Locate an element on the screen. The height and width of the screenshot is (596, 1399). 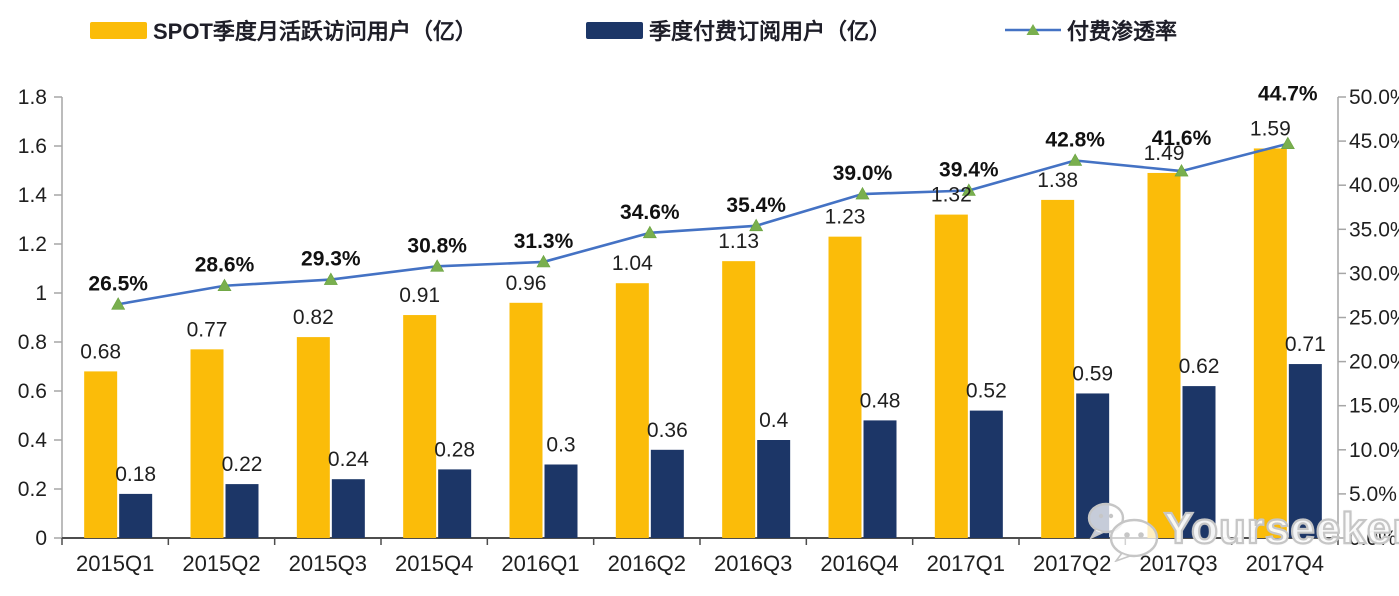
legend-item-penetration: 付费渗透率 is located at coordinates (1091, 30).